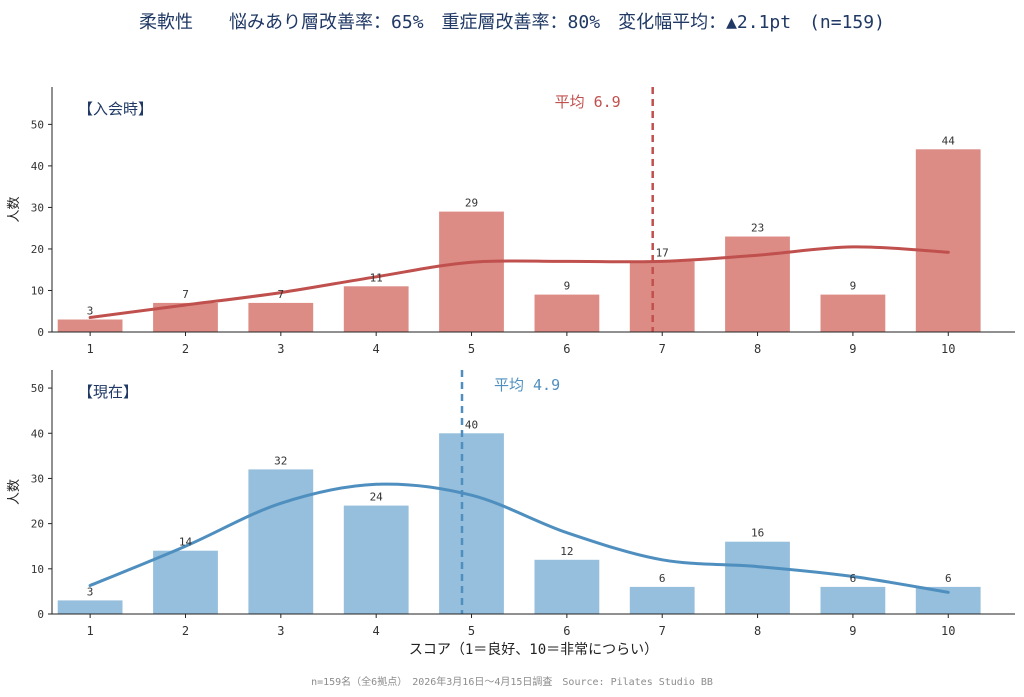  What do you see at coordinates (115, 109) in the screenshot?
I see `panel-label: 【入会時】` at bounding box center [115, 109].